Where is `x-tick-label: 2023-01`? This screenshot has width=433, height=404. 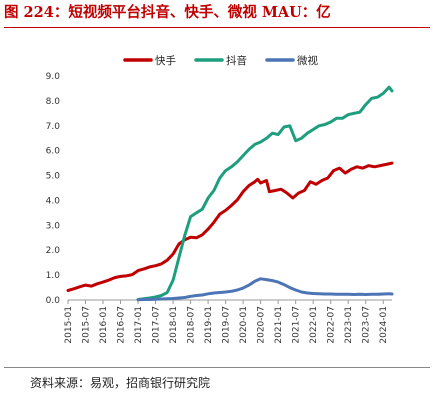 x-tick-label: 2023-01 is located at coordinates (349, 325).